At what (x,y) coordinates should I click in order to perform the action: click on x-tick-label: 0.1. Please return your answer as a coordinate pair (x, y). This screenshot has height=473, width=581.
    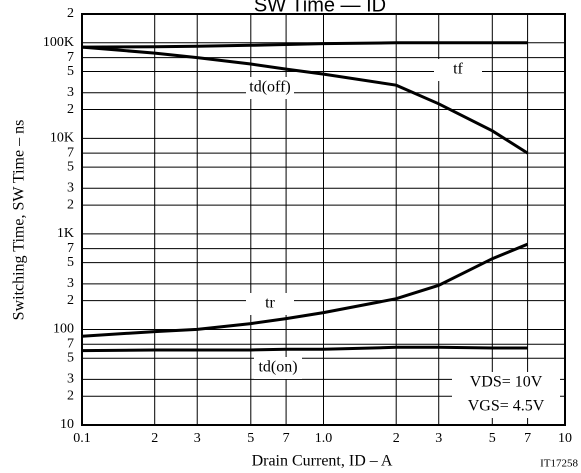
    Looking at the image, I should click on (82, 438).